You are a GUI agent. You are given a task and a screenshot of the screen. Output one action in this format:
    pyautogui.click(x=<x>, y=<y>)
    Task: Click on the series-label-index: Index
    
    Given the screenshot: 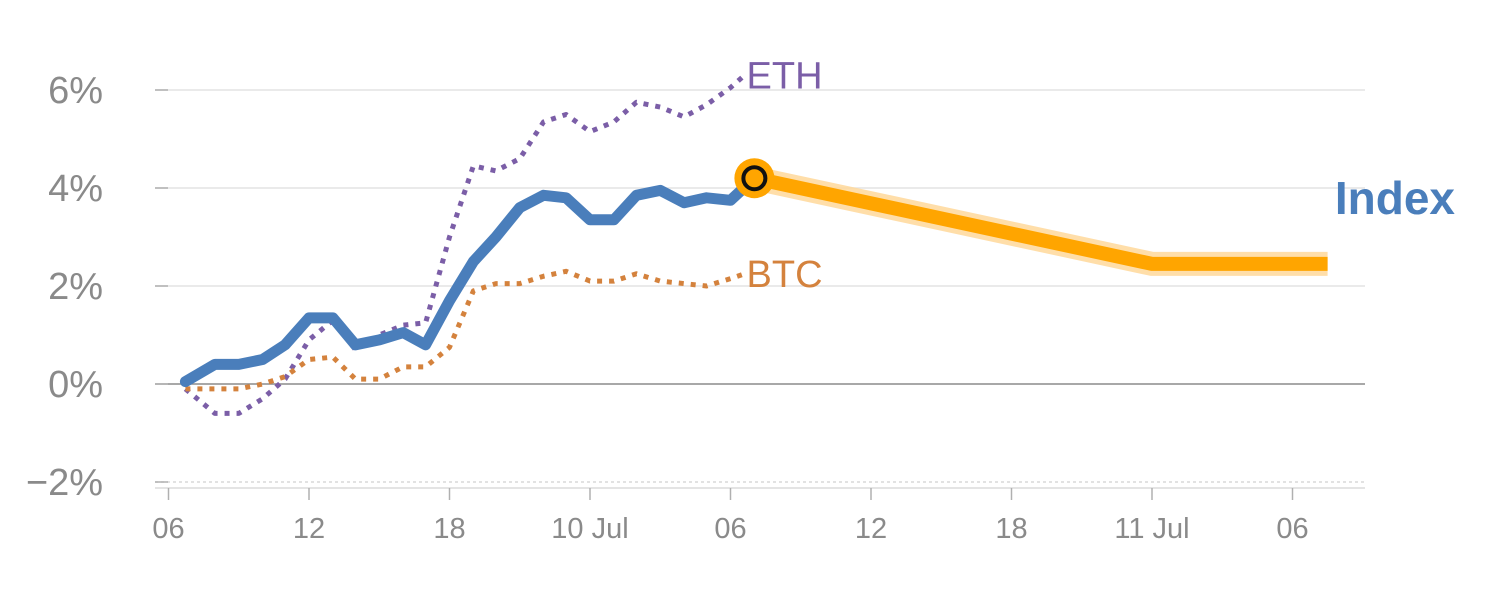 What is the action you would take?
    pyautogui.click(x=1395, y=198)
    